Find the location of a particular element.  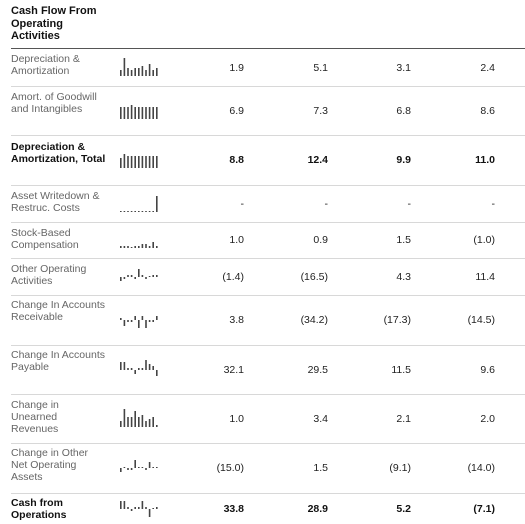

row-value: 3.1 is located at coordinates (403, 67).